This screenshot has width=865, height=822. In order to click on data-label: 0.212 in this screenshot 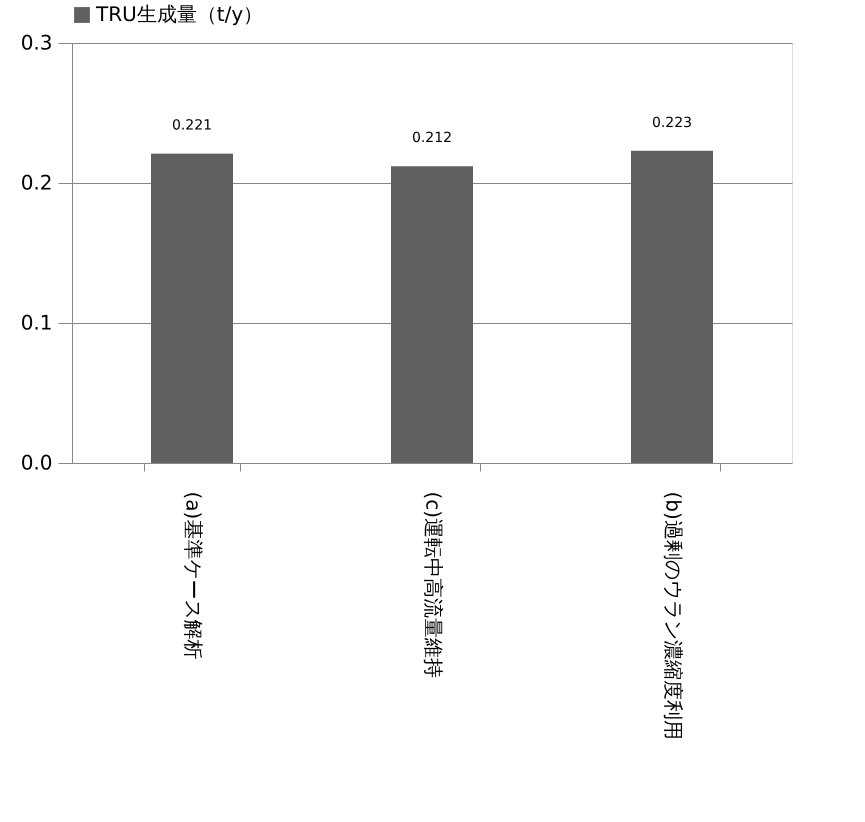, I will do `click(432, 138)`.